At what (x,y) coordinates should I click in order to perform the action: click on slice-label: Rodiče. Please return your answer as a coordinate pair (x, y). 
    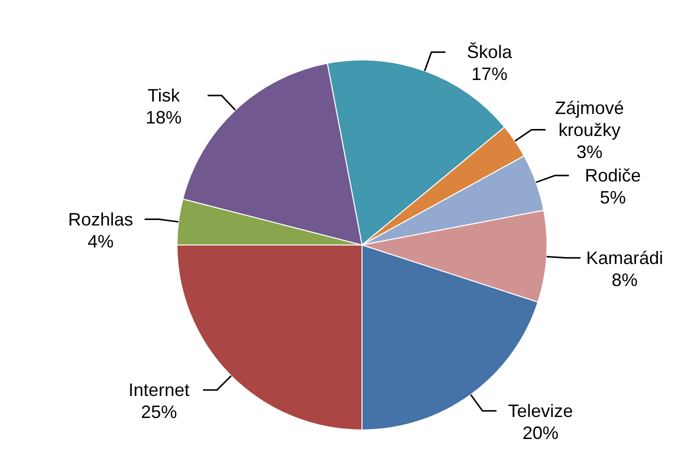
    Looking at the image, I should click on (612, 176).